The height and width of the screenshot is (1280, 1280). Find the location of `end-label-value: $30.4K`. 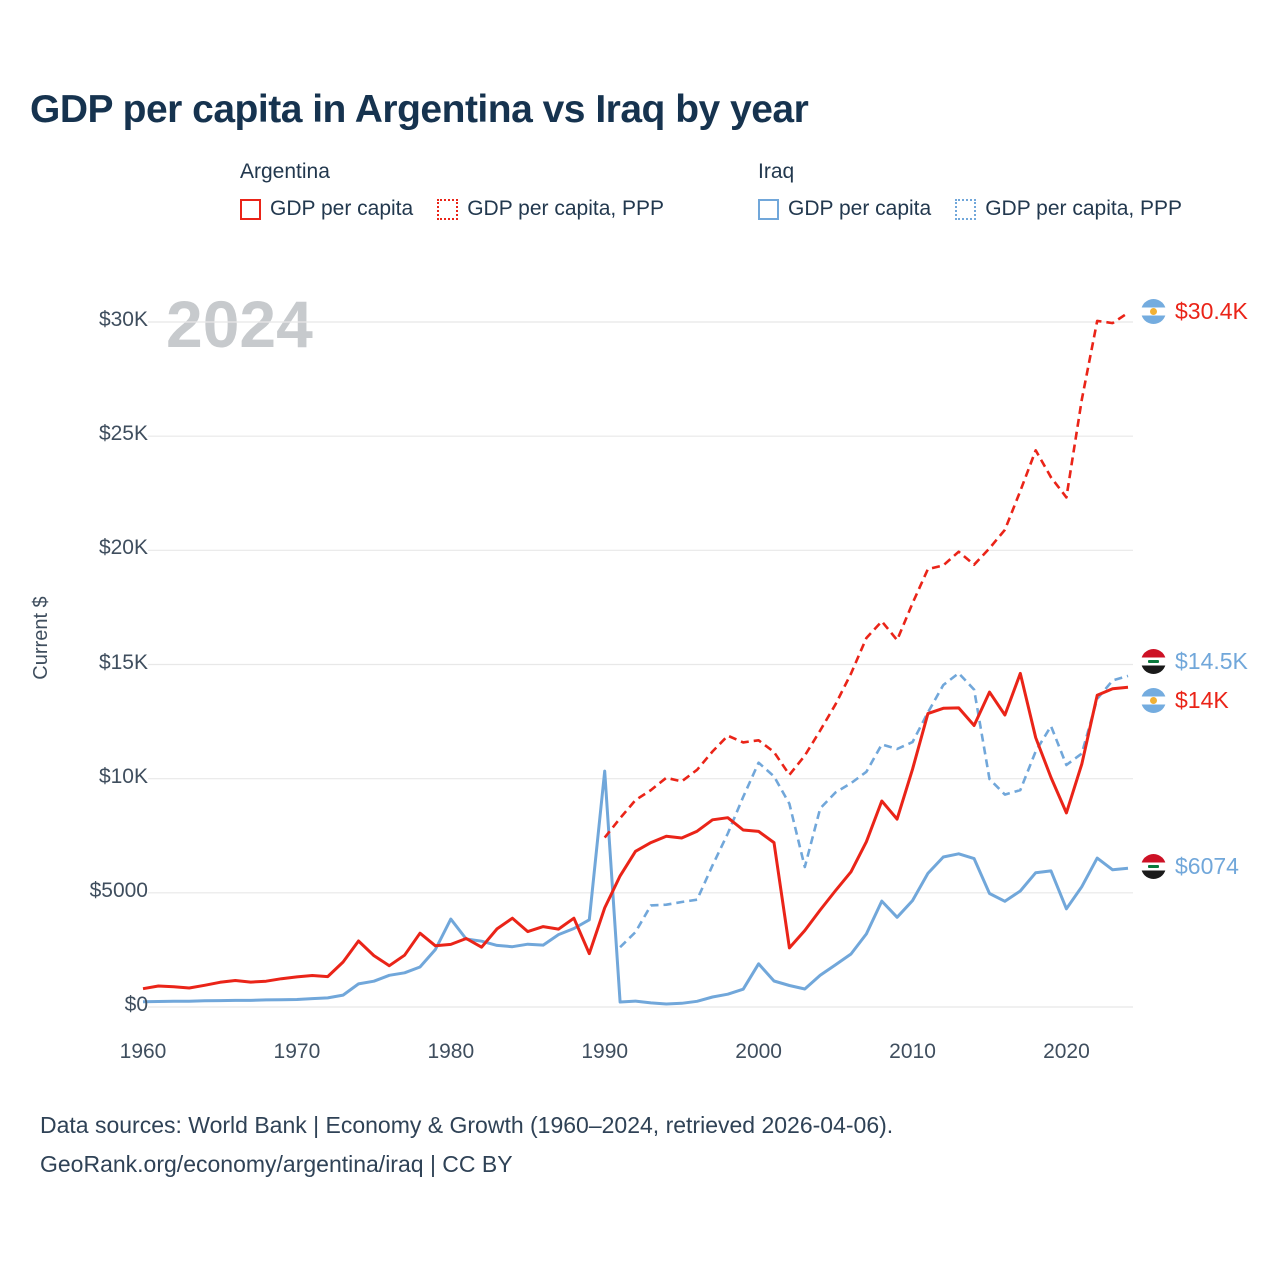

end-label-value: $30.4K is located at coordinates (1211, 311).